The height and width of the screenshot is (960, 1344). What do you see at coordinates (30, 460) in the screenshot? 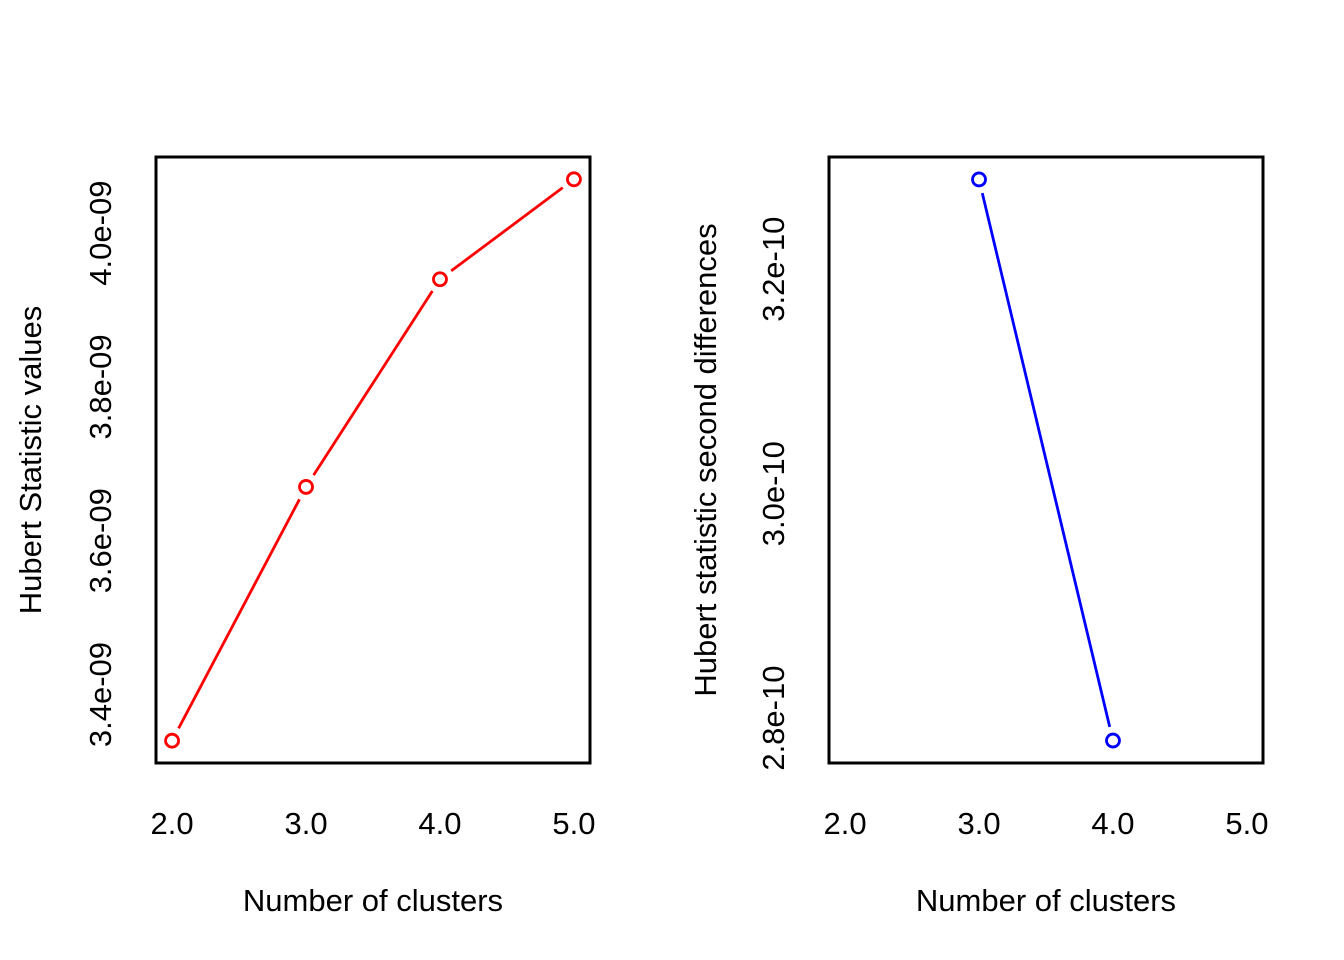
I see `y-axis-label: Hubert Statistic values` at bounding box center [30, 460].